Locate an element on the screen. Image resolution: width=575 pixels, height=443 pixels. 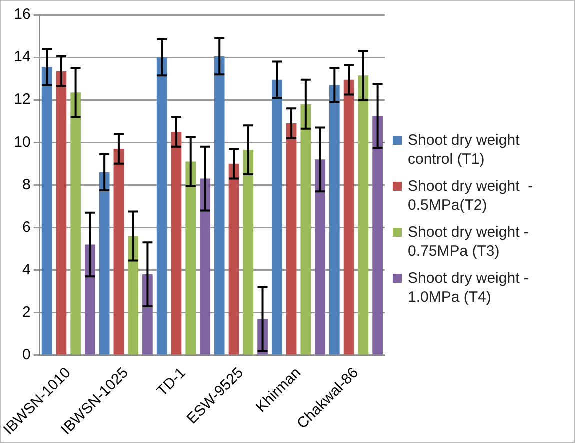
y-tick-label: 10 is located at coordinates (22, 142).